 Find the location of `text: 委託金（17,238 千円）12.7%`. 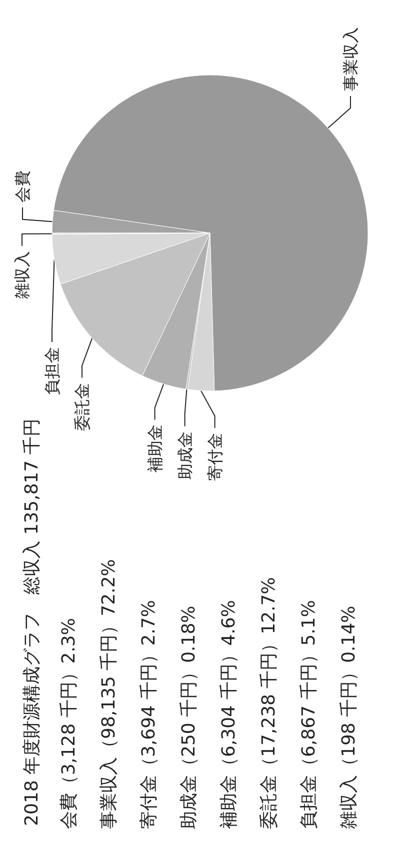

text: 委託金（17,238 千円）12.7% is located at coordinates (269, 703).